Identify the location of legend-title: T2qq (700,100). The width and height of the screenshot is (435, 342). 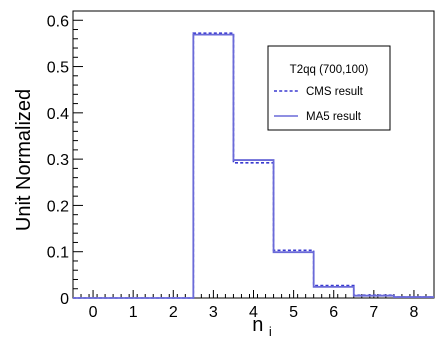
(329, 70).